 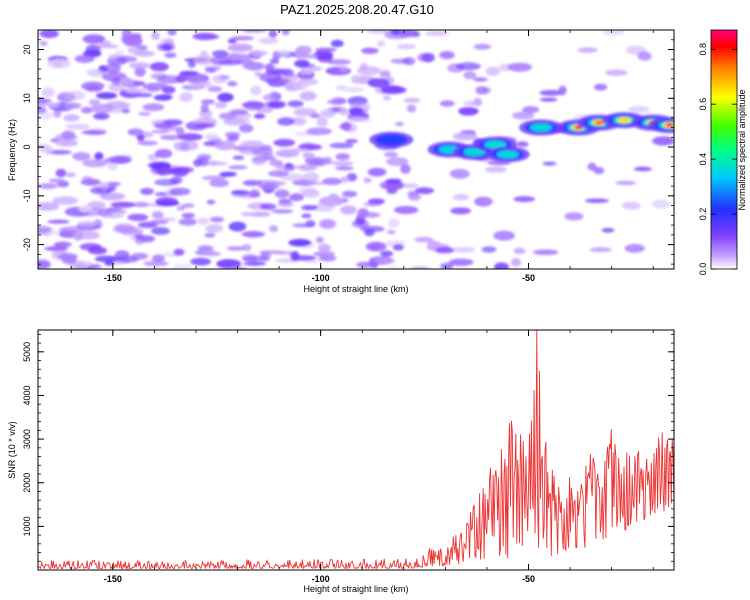 I want to click on y-tick-label: 2000, so click(x=27, y=483).